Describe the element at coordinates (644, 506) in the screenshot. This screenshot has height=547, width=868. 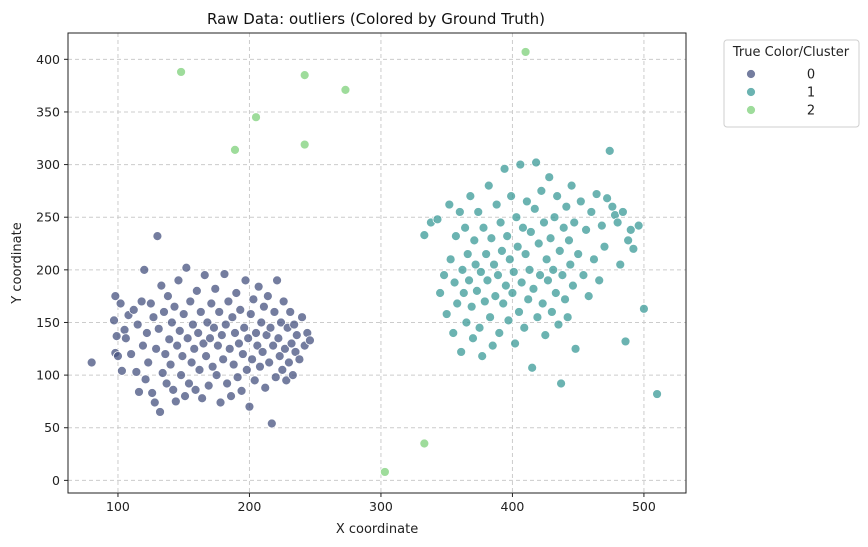
I see `x-tick-label: 500` at that location.